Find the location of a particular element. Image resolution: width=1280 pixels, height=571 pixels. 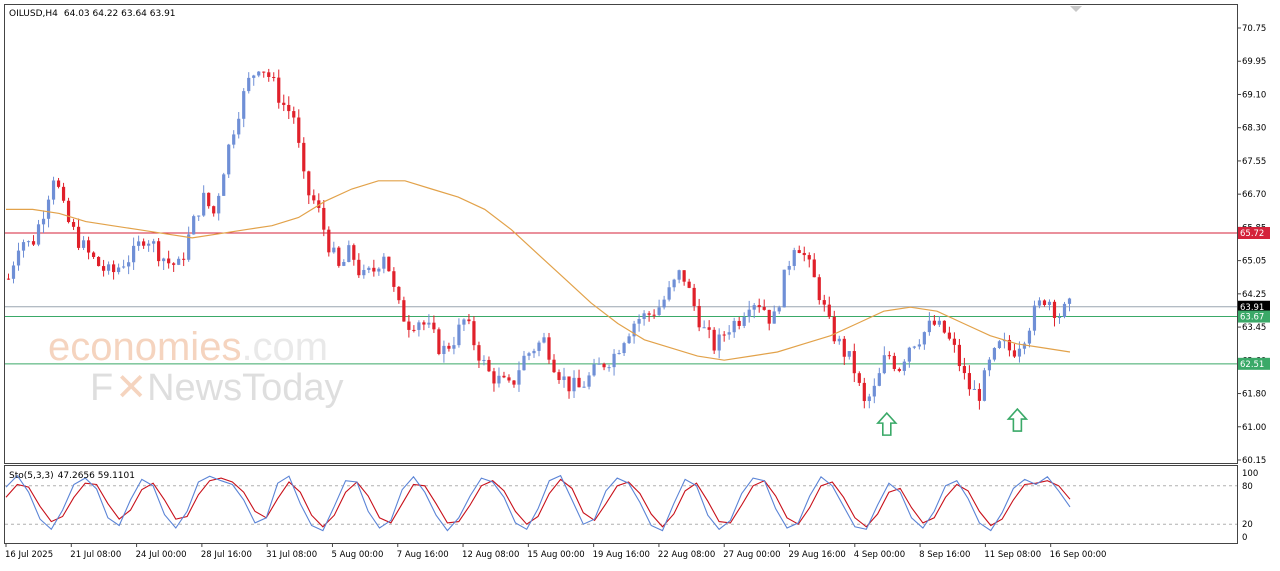

symbol-label: OILUSD,H4 is located at coordinates (33, 14).